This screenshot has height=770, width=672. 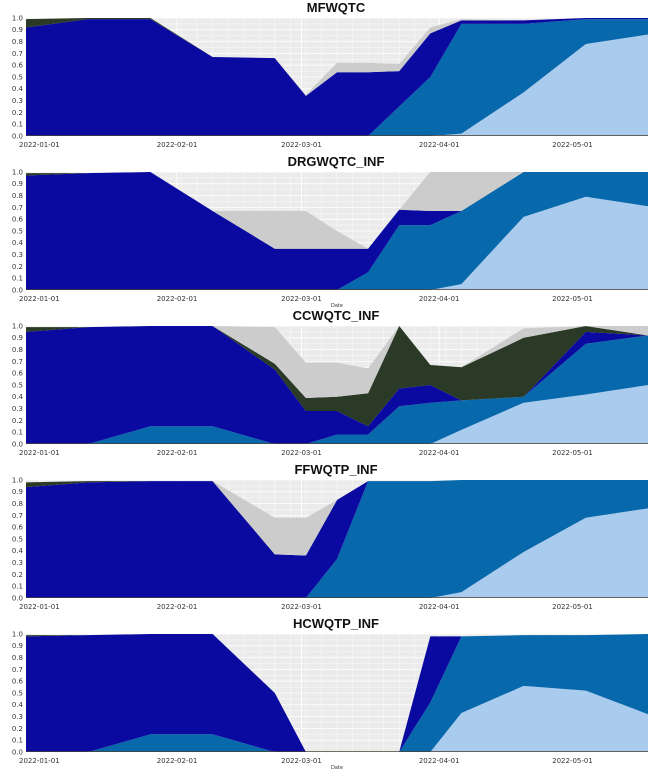 I want to click on chart-title: MFWQTC, so click(x=336, y=7).